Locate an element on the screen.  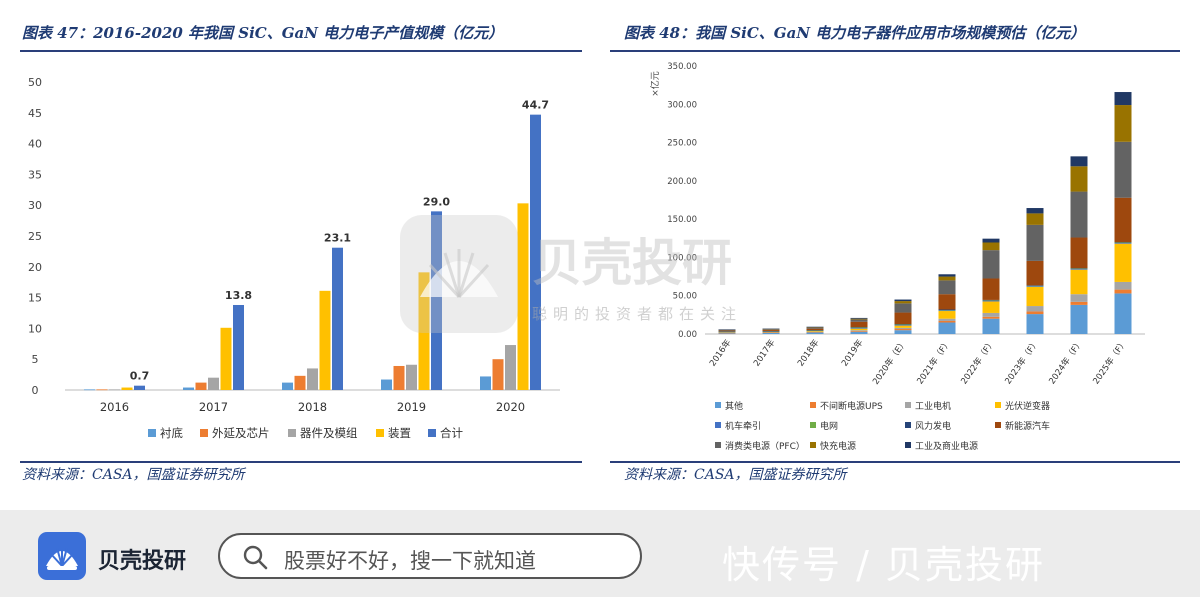
chart1-data-label: 13.8 is located at coordinates (238, 295).